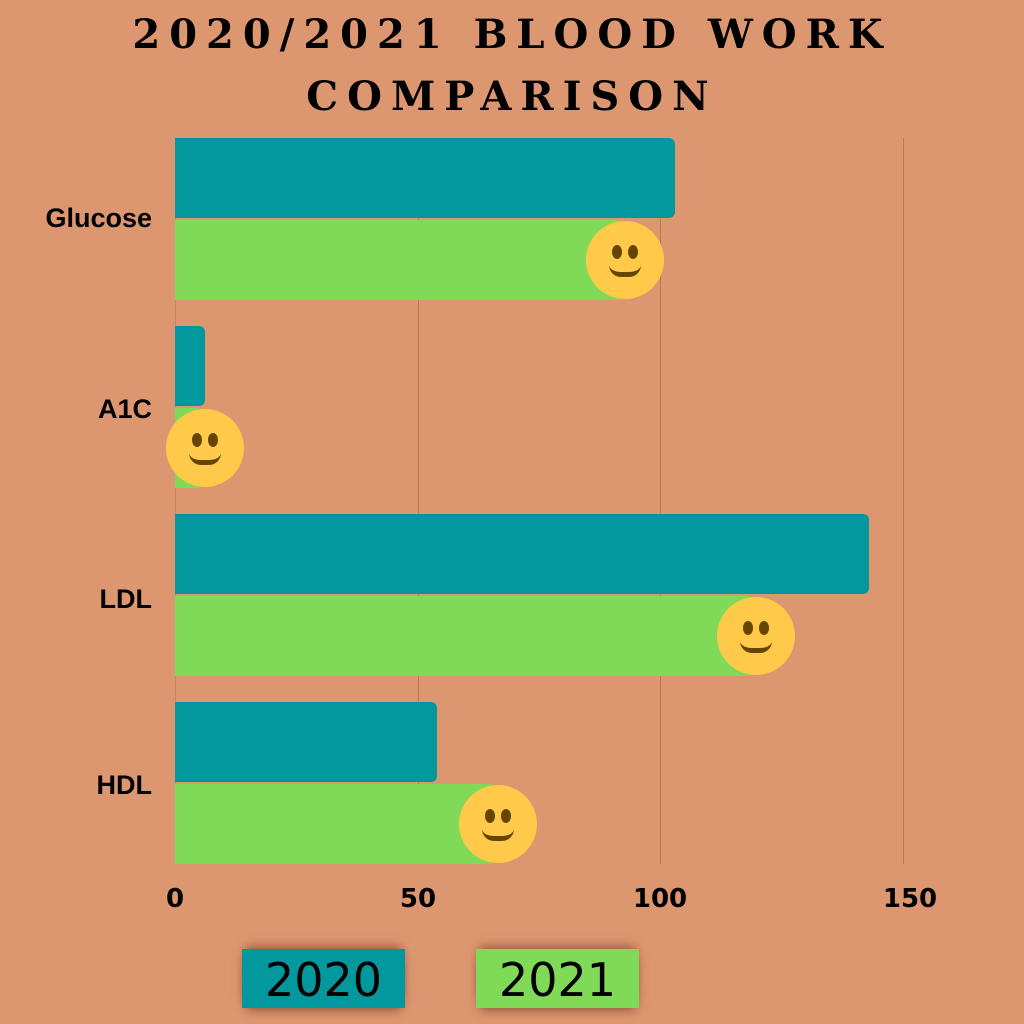  I want to click on legend-item-2020: 2020, so click(323, 978).